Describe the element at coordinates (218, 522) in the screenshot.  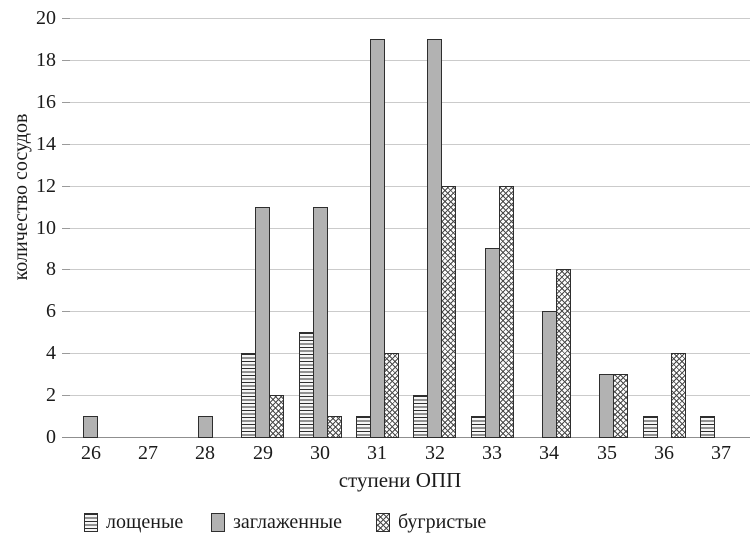
I see `solid-swatch-icon` at that location.